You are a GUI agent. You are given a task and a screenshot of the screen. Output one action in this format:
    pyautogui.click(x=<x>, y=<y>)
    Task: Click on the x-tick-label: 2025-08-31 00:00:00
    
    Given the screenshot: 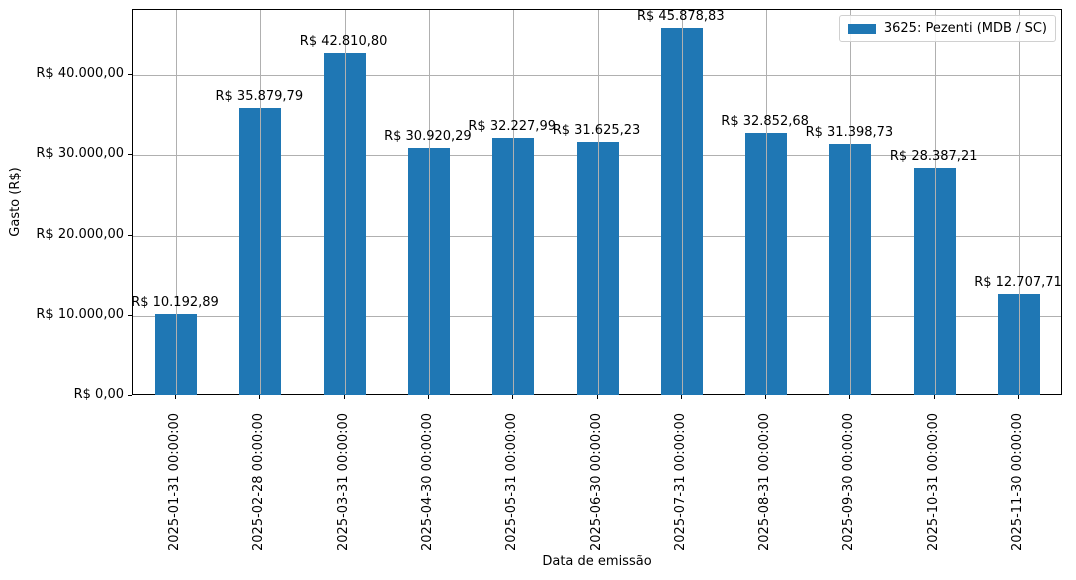 What is the action you would take?
    pyautogui.click(x=765, y=481)
    